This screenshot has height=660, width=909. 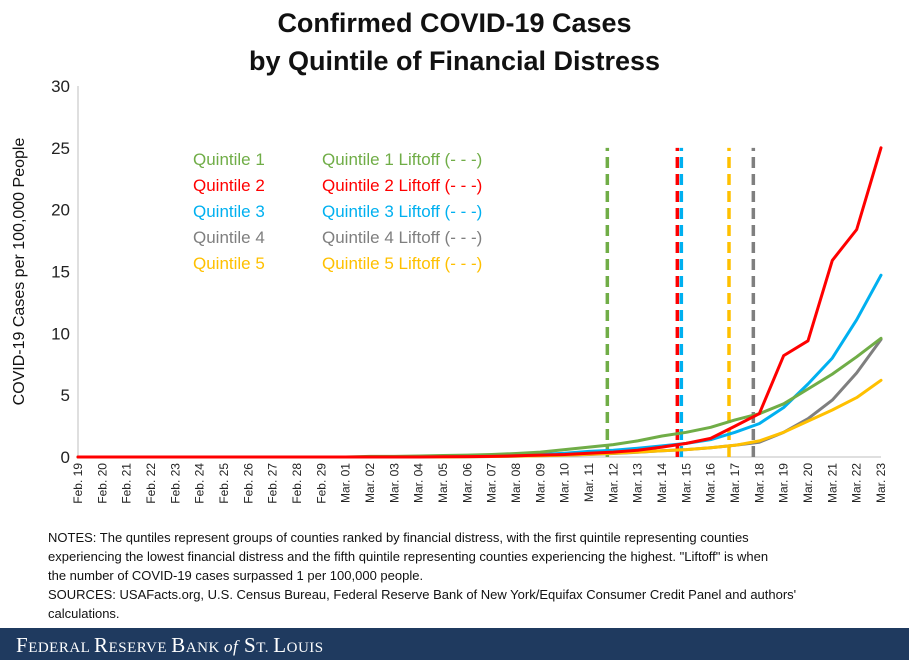 What do you see at coordinates (443, 483) in the screenshot?
I see `x-tick-label: Mar. 05` at bounding box center [443, 483].